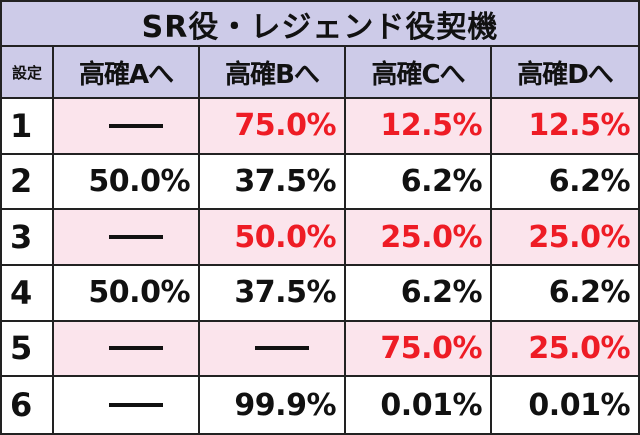 This screenshot has height=435, width=640. What do you see at coordinates (21, 181) in the screenshot?
I see `setting-number: 2` at bounding box center [21, 181].